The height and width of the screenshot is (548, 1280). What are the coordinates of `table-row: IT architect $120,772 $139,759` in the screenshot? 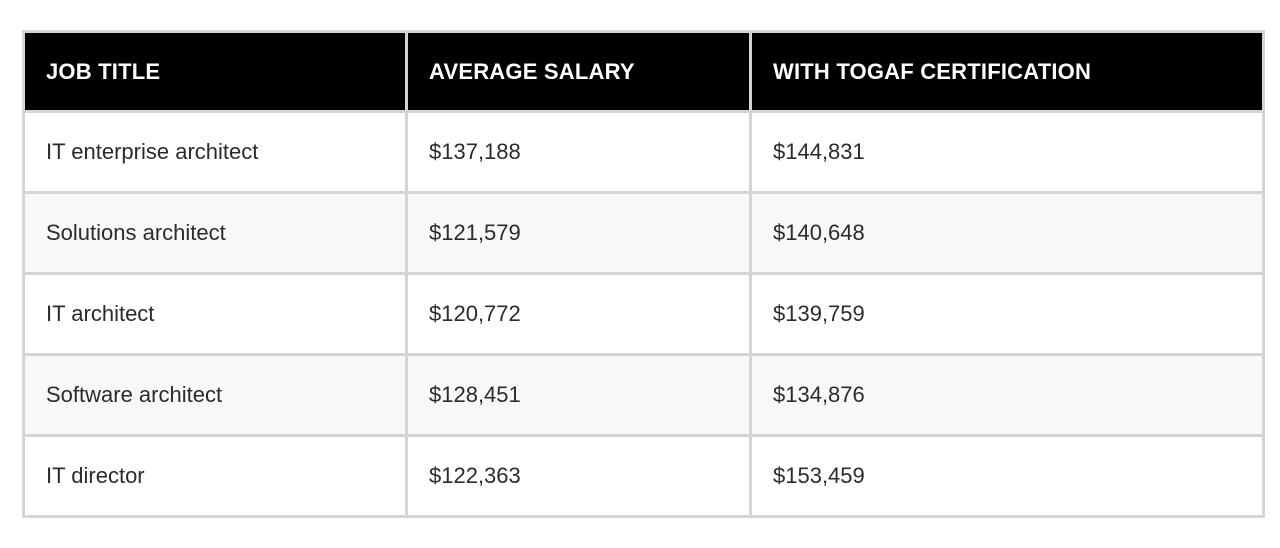 It's located at (643, 314).